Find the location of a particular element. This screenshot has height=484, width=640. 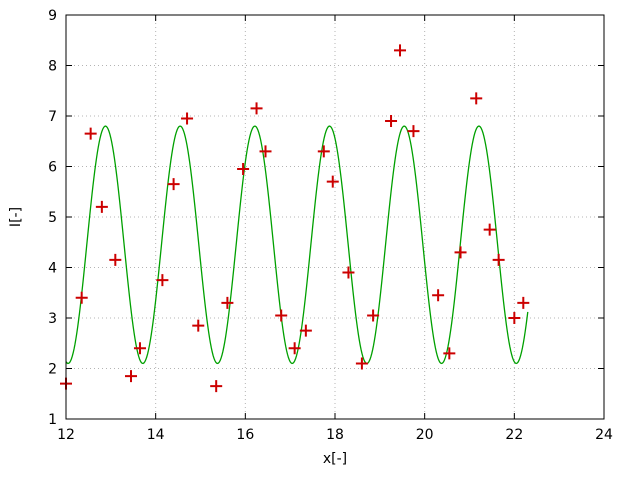

x-tick-label: 20 is located at coordinates (425, 435).